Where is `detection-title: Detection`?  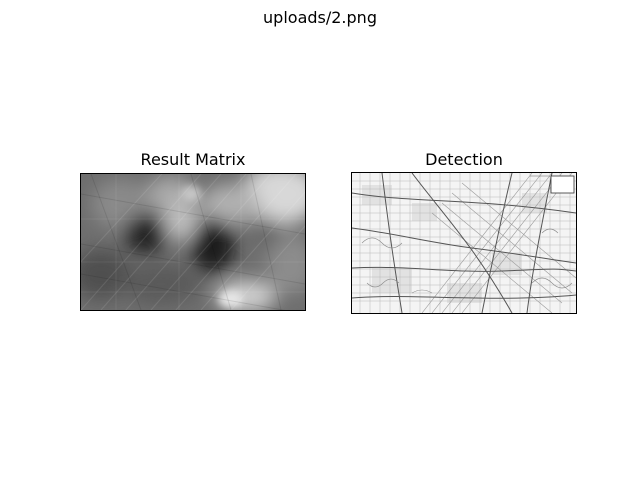 detection-title: Detection is located at coordinates (464, 159).